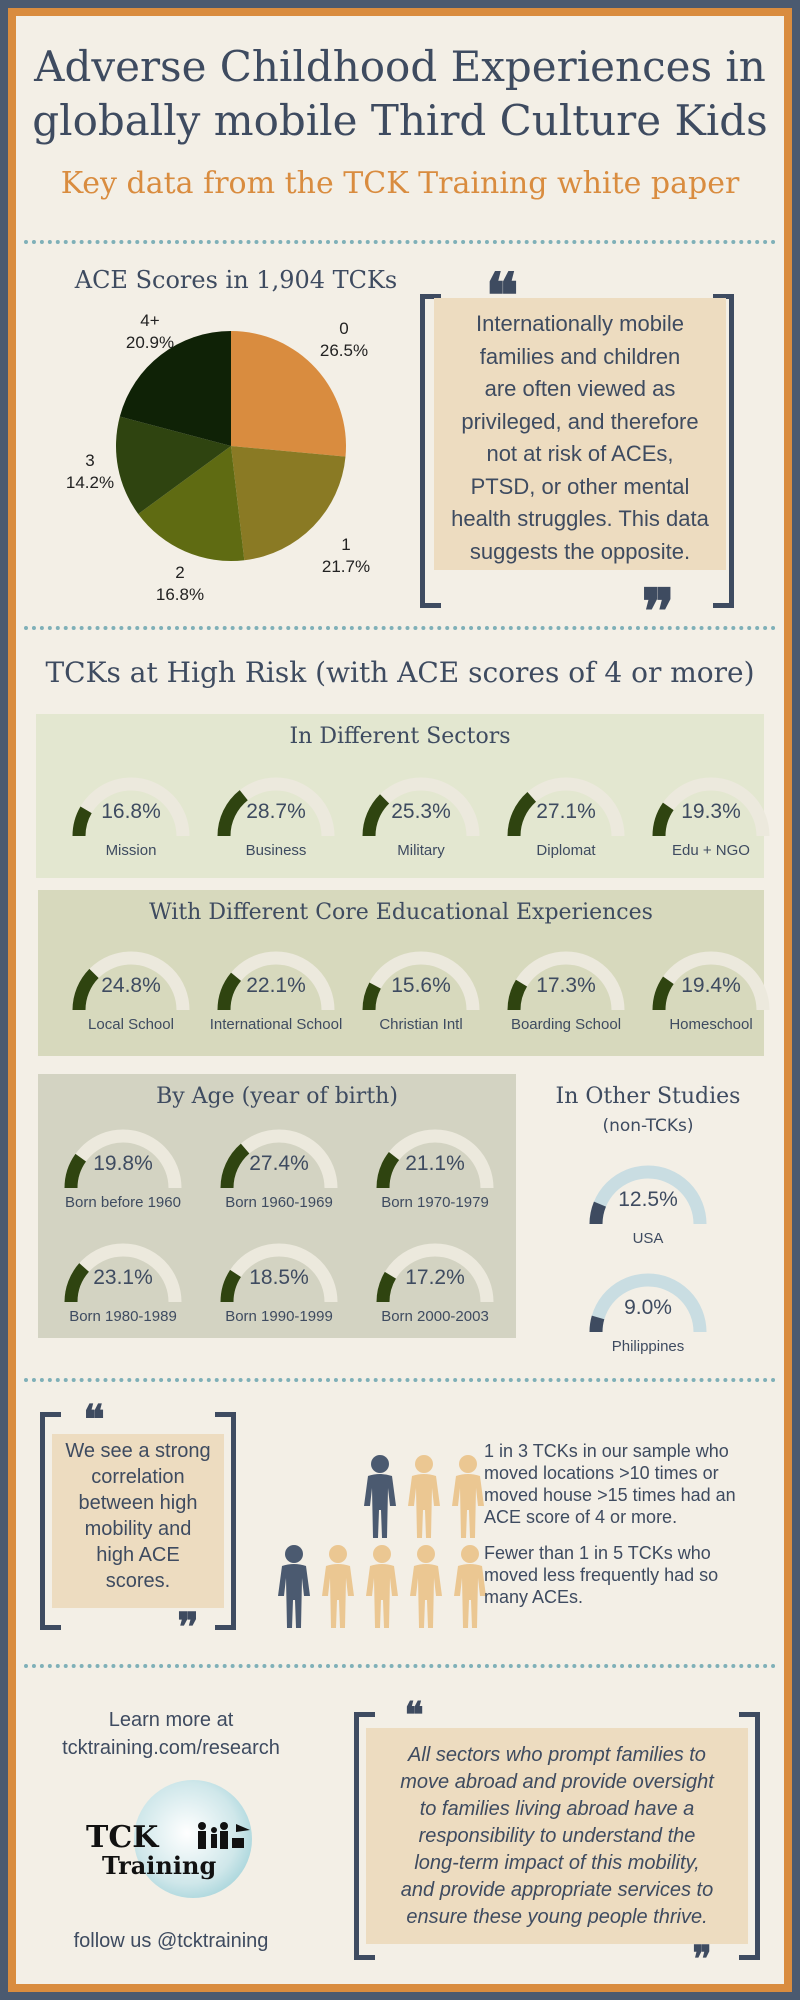 The image size is (800, 2000). Describe the element at coordinates (236, 280) in the screenshot. I see `pie-title: ACE Scores in 1,904 TCKs` at that location.